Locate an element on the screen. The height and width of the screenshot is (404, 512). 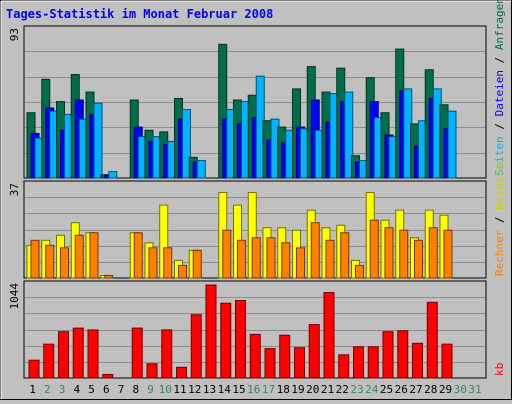
x-tick-label-25: 25 is located at coordinates (386, 389).